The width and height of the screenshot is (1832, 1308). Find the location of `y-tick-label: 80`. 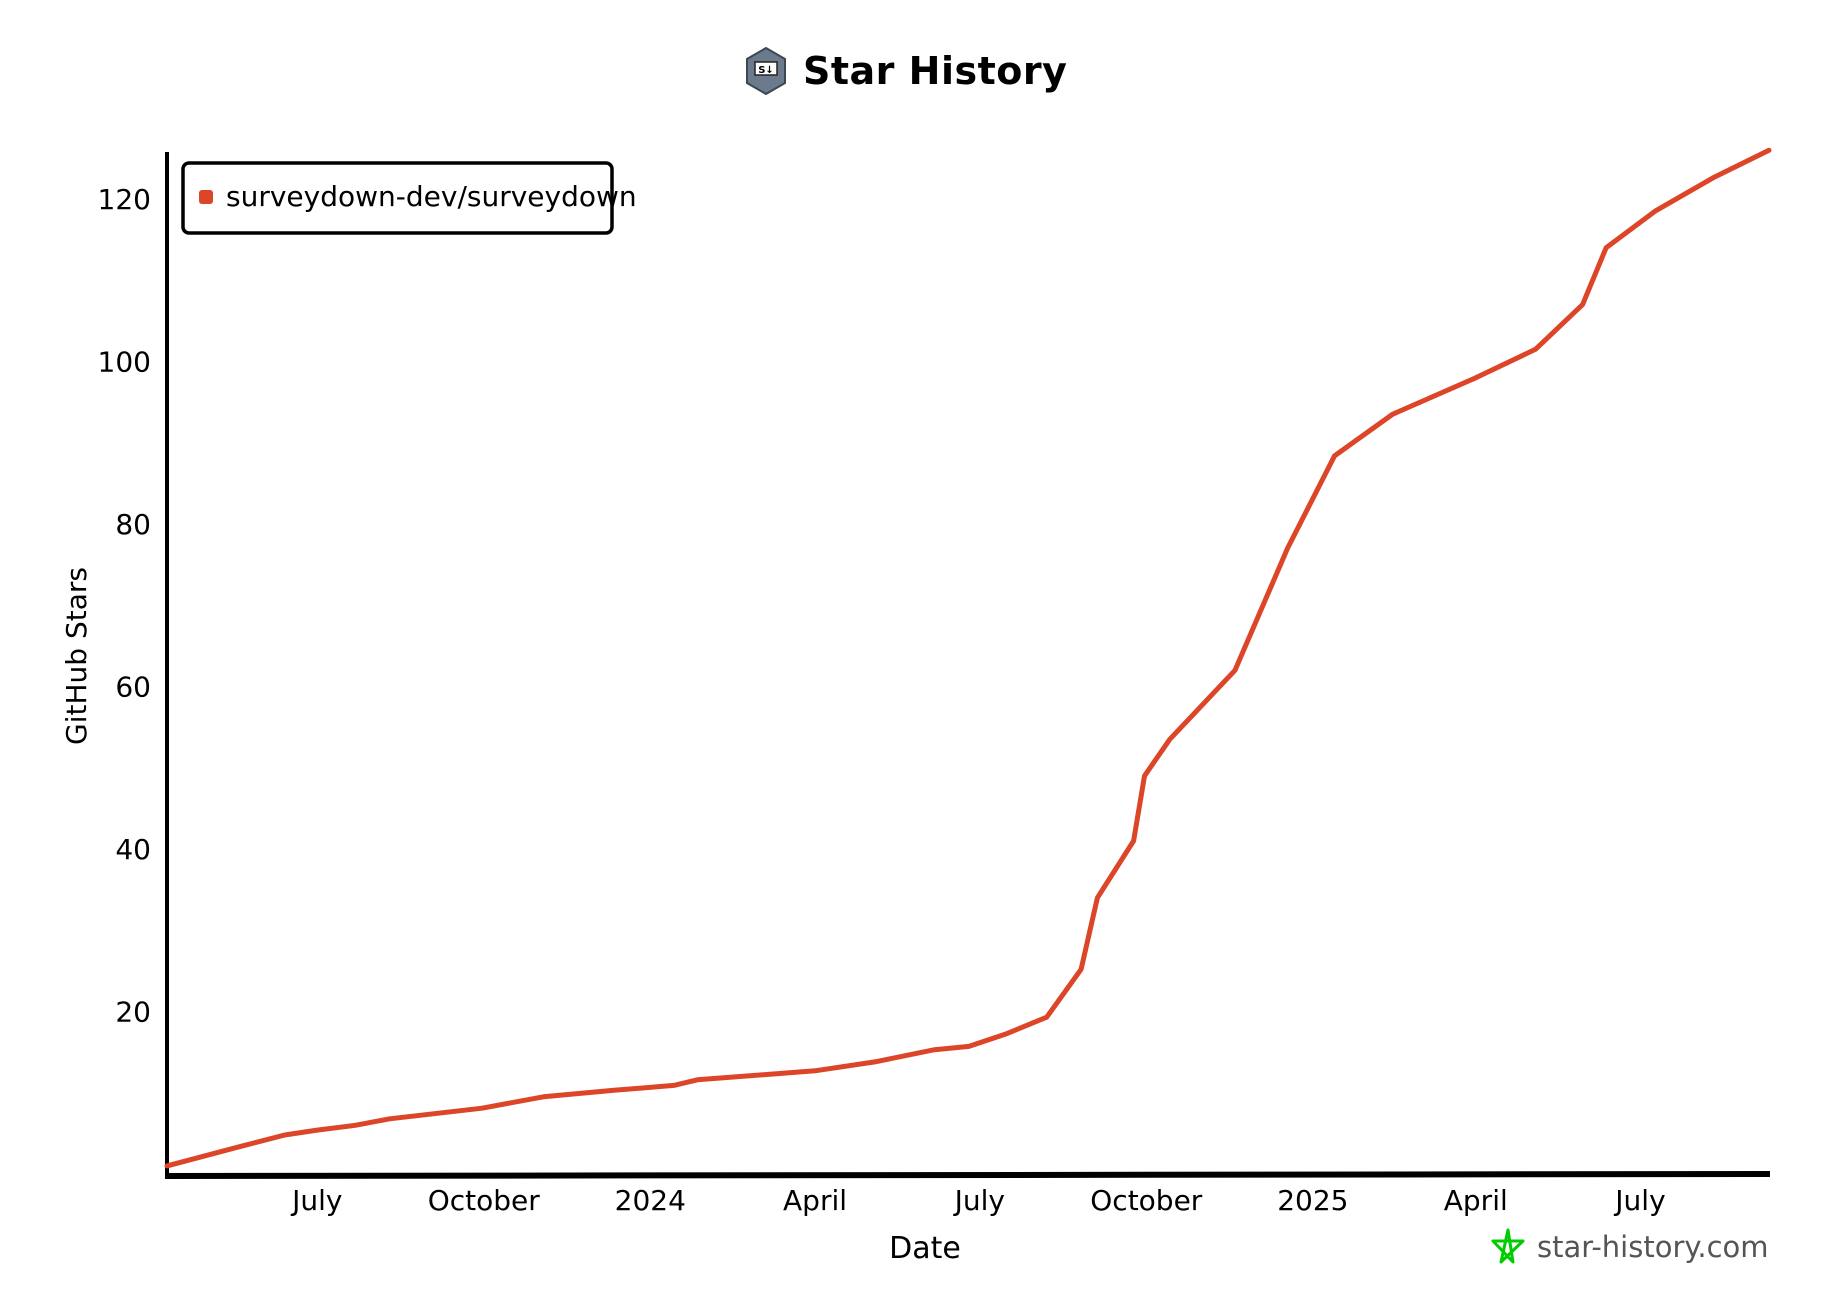

y-tick-label: 80 is located at coordinates (133, 524).